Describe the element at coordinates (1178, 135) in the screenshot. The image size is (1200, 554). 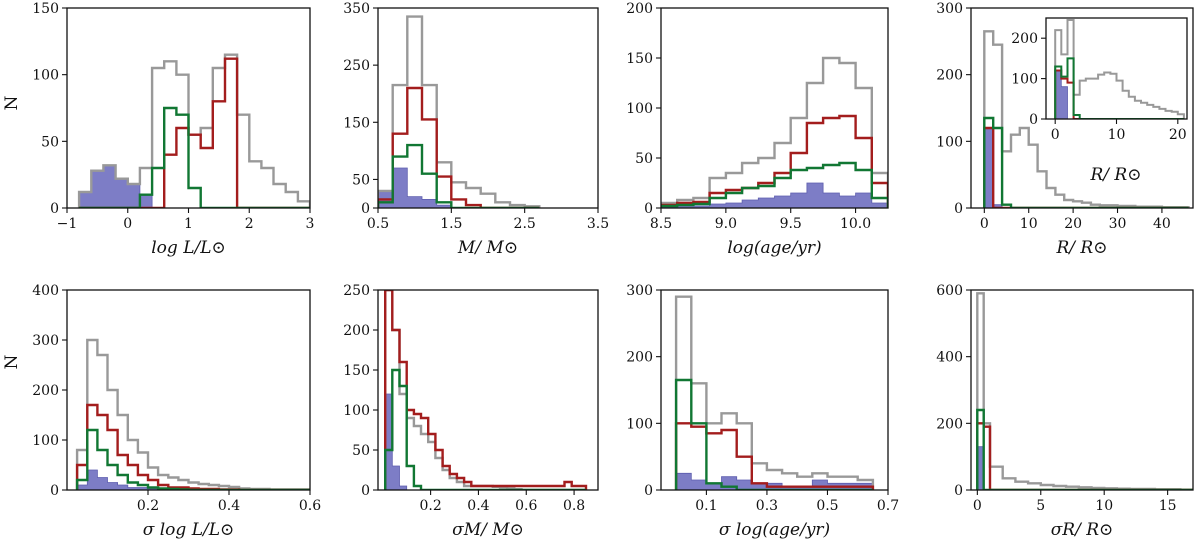
I see `x-tick-label-radius: 20` at that location.